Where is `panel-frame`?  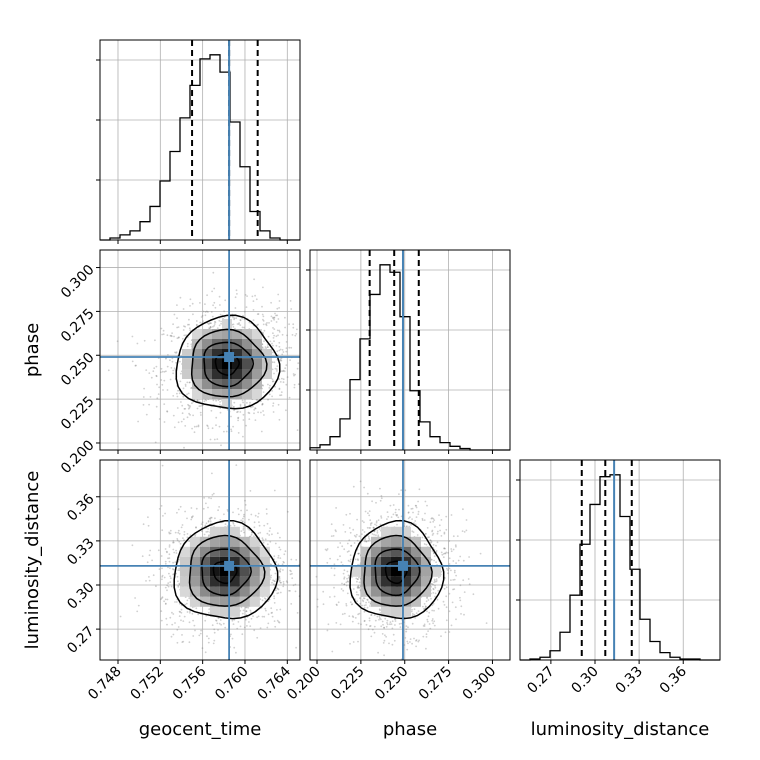 panel-frame is located at coordinates (200, 350).